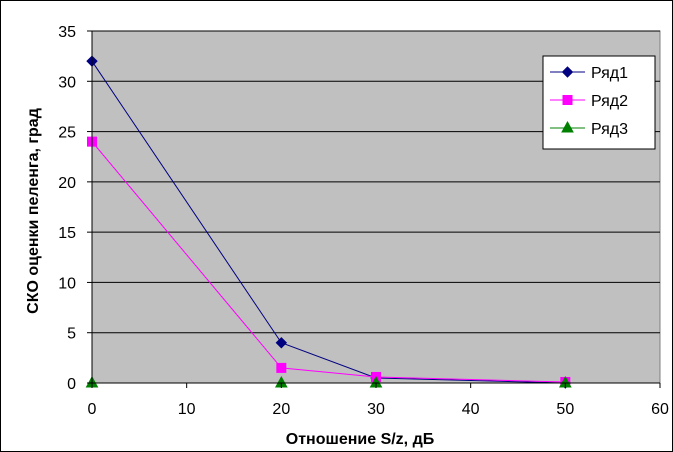  What do you see at coordinates (187, 409) in the screenshot?
I see `x-tick-label: 10` at bounding box center [187, 409].